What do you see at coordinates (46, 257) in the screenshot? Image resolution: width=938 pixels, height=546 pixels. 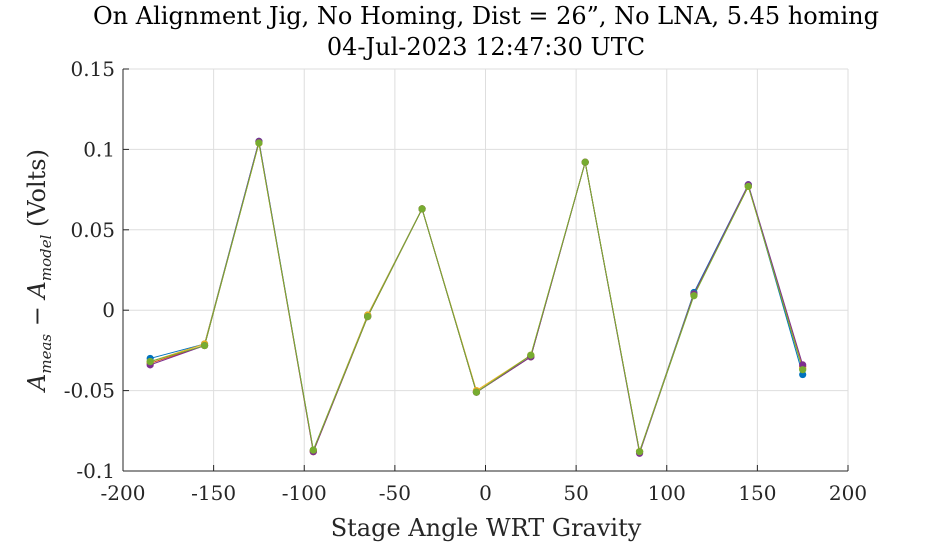 I see `y-label-sub2: model` at bounding box center [46, 257].